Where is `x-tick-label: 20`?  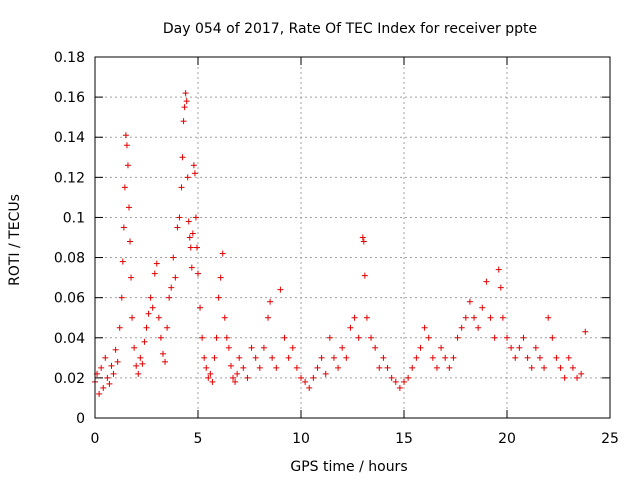
x-tick-label: 20 is located at coordinates (507, 439).